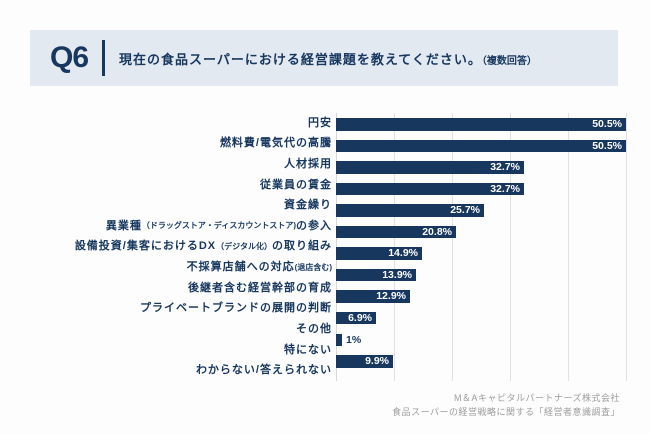 Image resolution: width=650 pixels, height=434 pixels. Describe the element at coordinates (403, 253) in the screenshot. I see `bar-value-label: 14.9%` at that location.